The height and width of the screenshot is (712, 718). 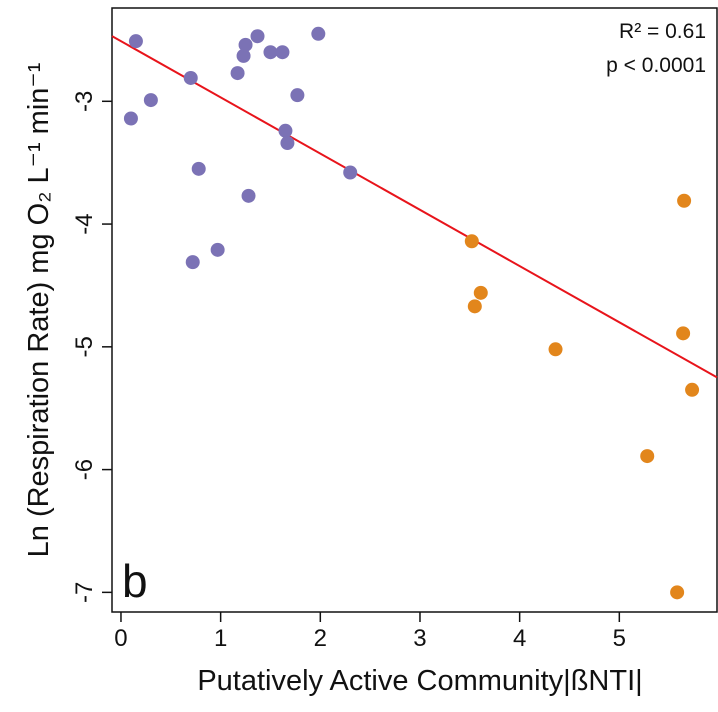 I want to click on y-tick-label: -3, so click(x=84, y=101).